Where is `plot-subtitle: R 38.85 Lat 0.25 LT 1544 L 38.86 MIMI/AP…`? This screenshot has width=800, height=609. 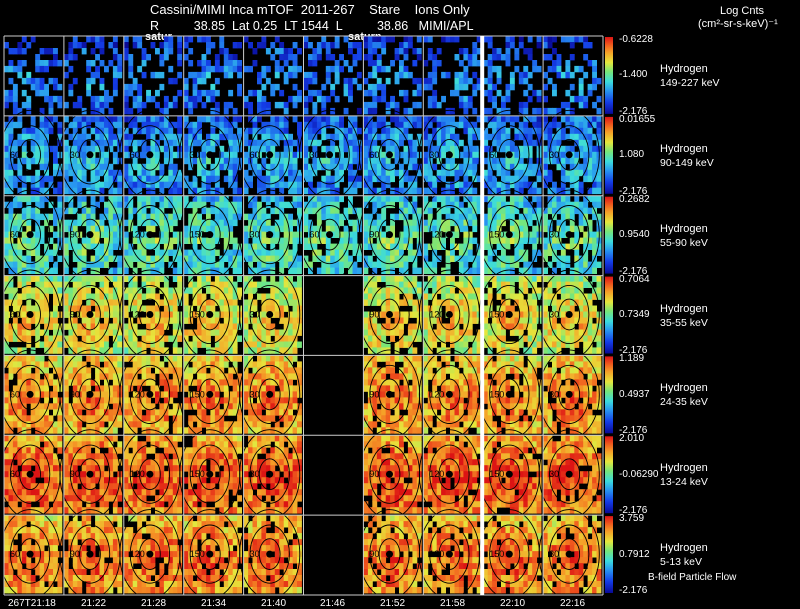
plot-subtitle: R 38.85 Lat 0.25 LT 1544 L 38.86 MIMI/AP… is located at coordinates (312, 26).